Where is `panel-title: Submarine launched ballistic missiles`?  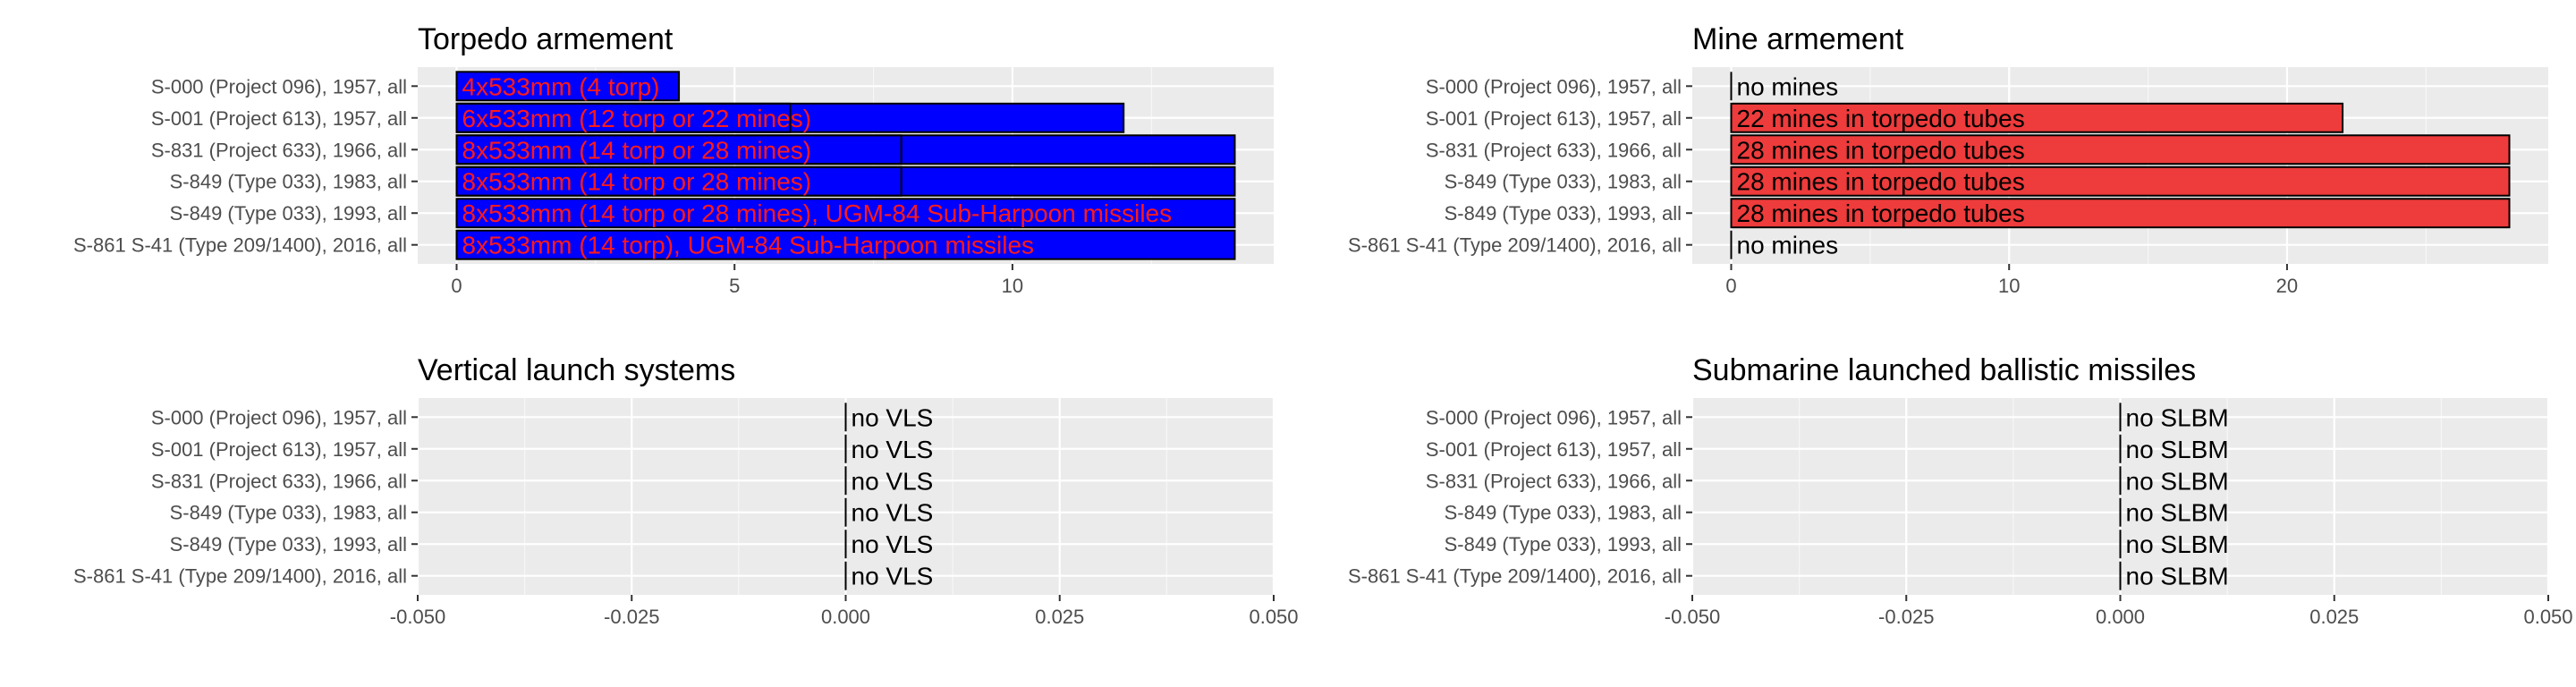
panel-title: Submarine launched ballistic missiles is located at coordinates (1944, 370).